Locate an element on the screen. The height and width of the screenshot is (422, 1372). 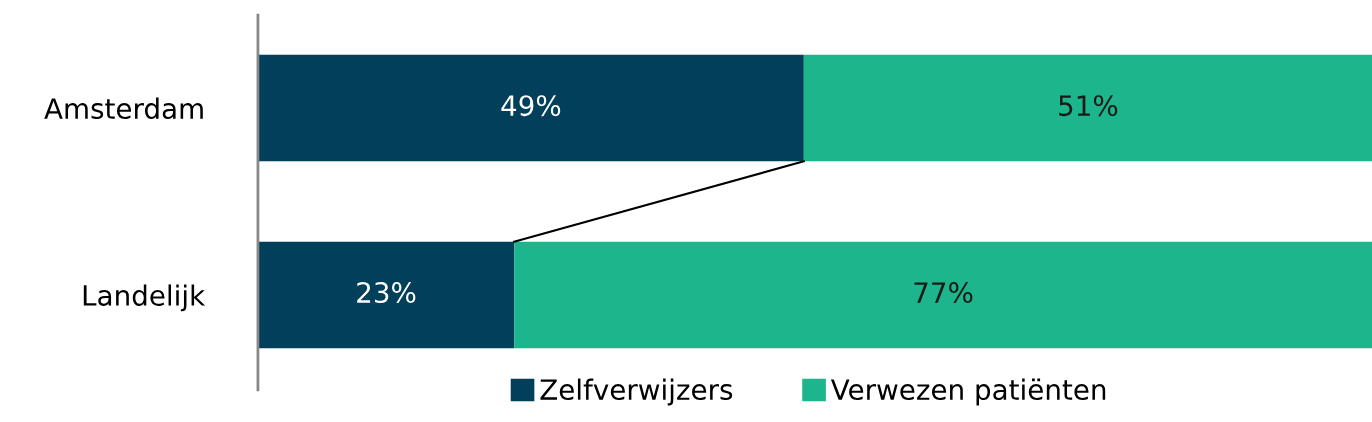
y-tick-label: Amsterdam is located at coordinates (123, 108).